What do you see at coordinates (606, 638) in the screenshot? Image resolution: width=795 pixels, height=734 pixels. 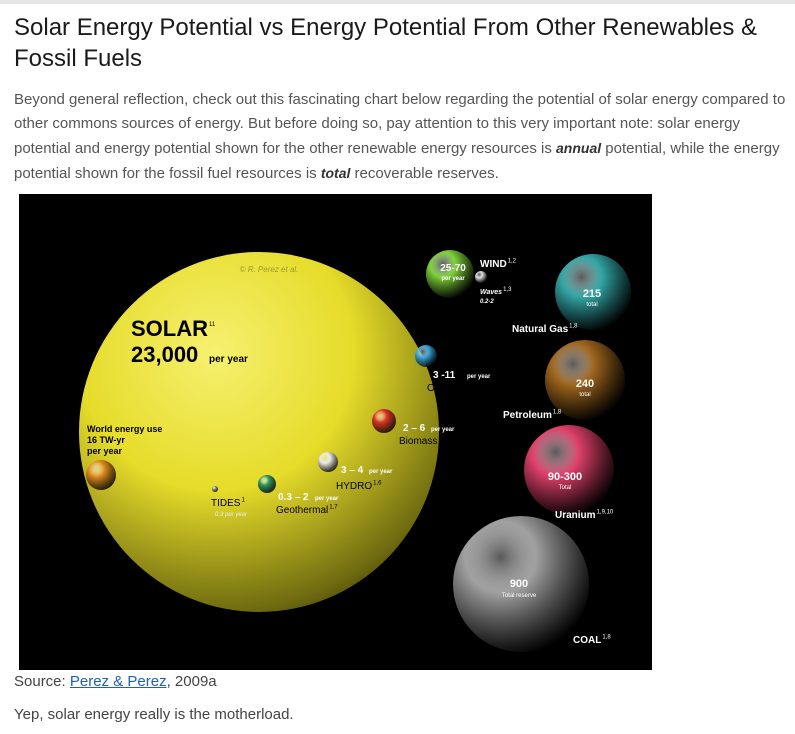 I see `coal-label-sup: 1,8` at bounding box center [606, 638].